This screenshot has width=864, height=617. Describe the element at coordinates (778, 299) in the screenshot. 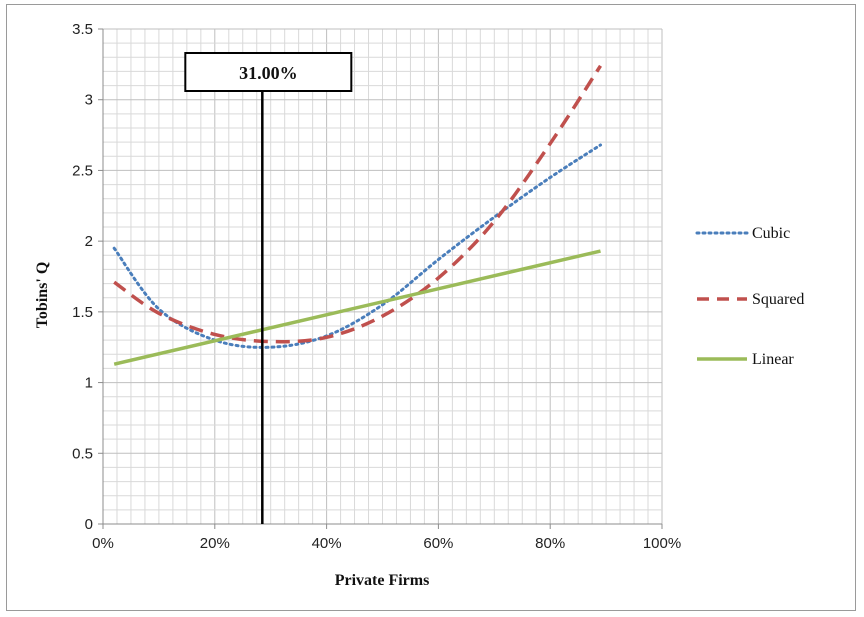

I see `legend-label-squared: Squared` at that location.